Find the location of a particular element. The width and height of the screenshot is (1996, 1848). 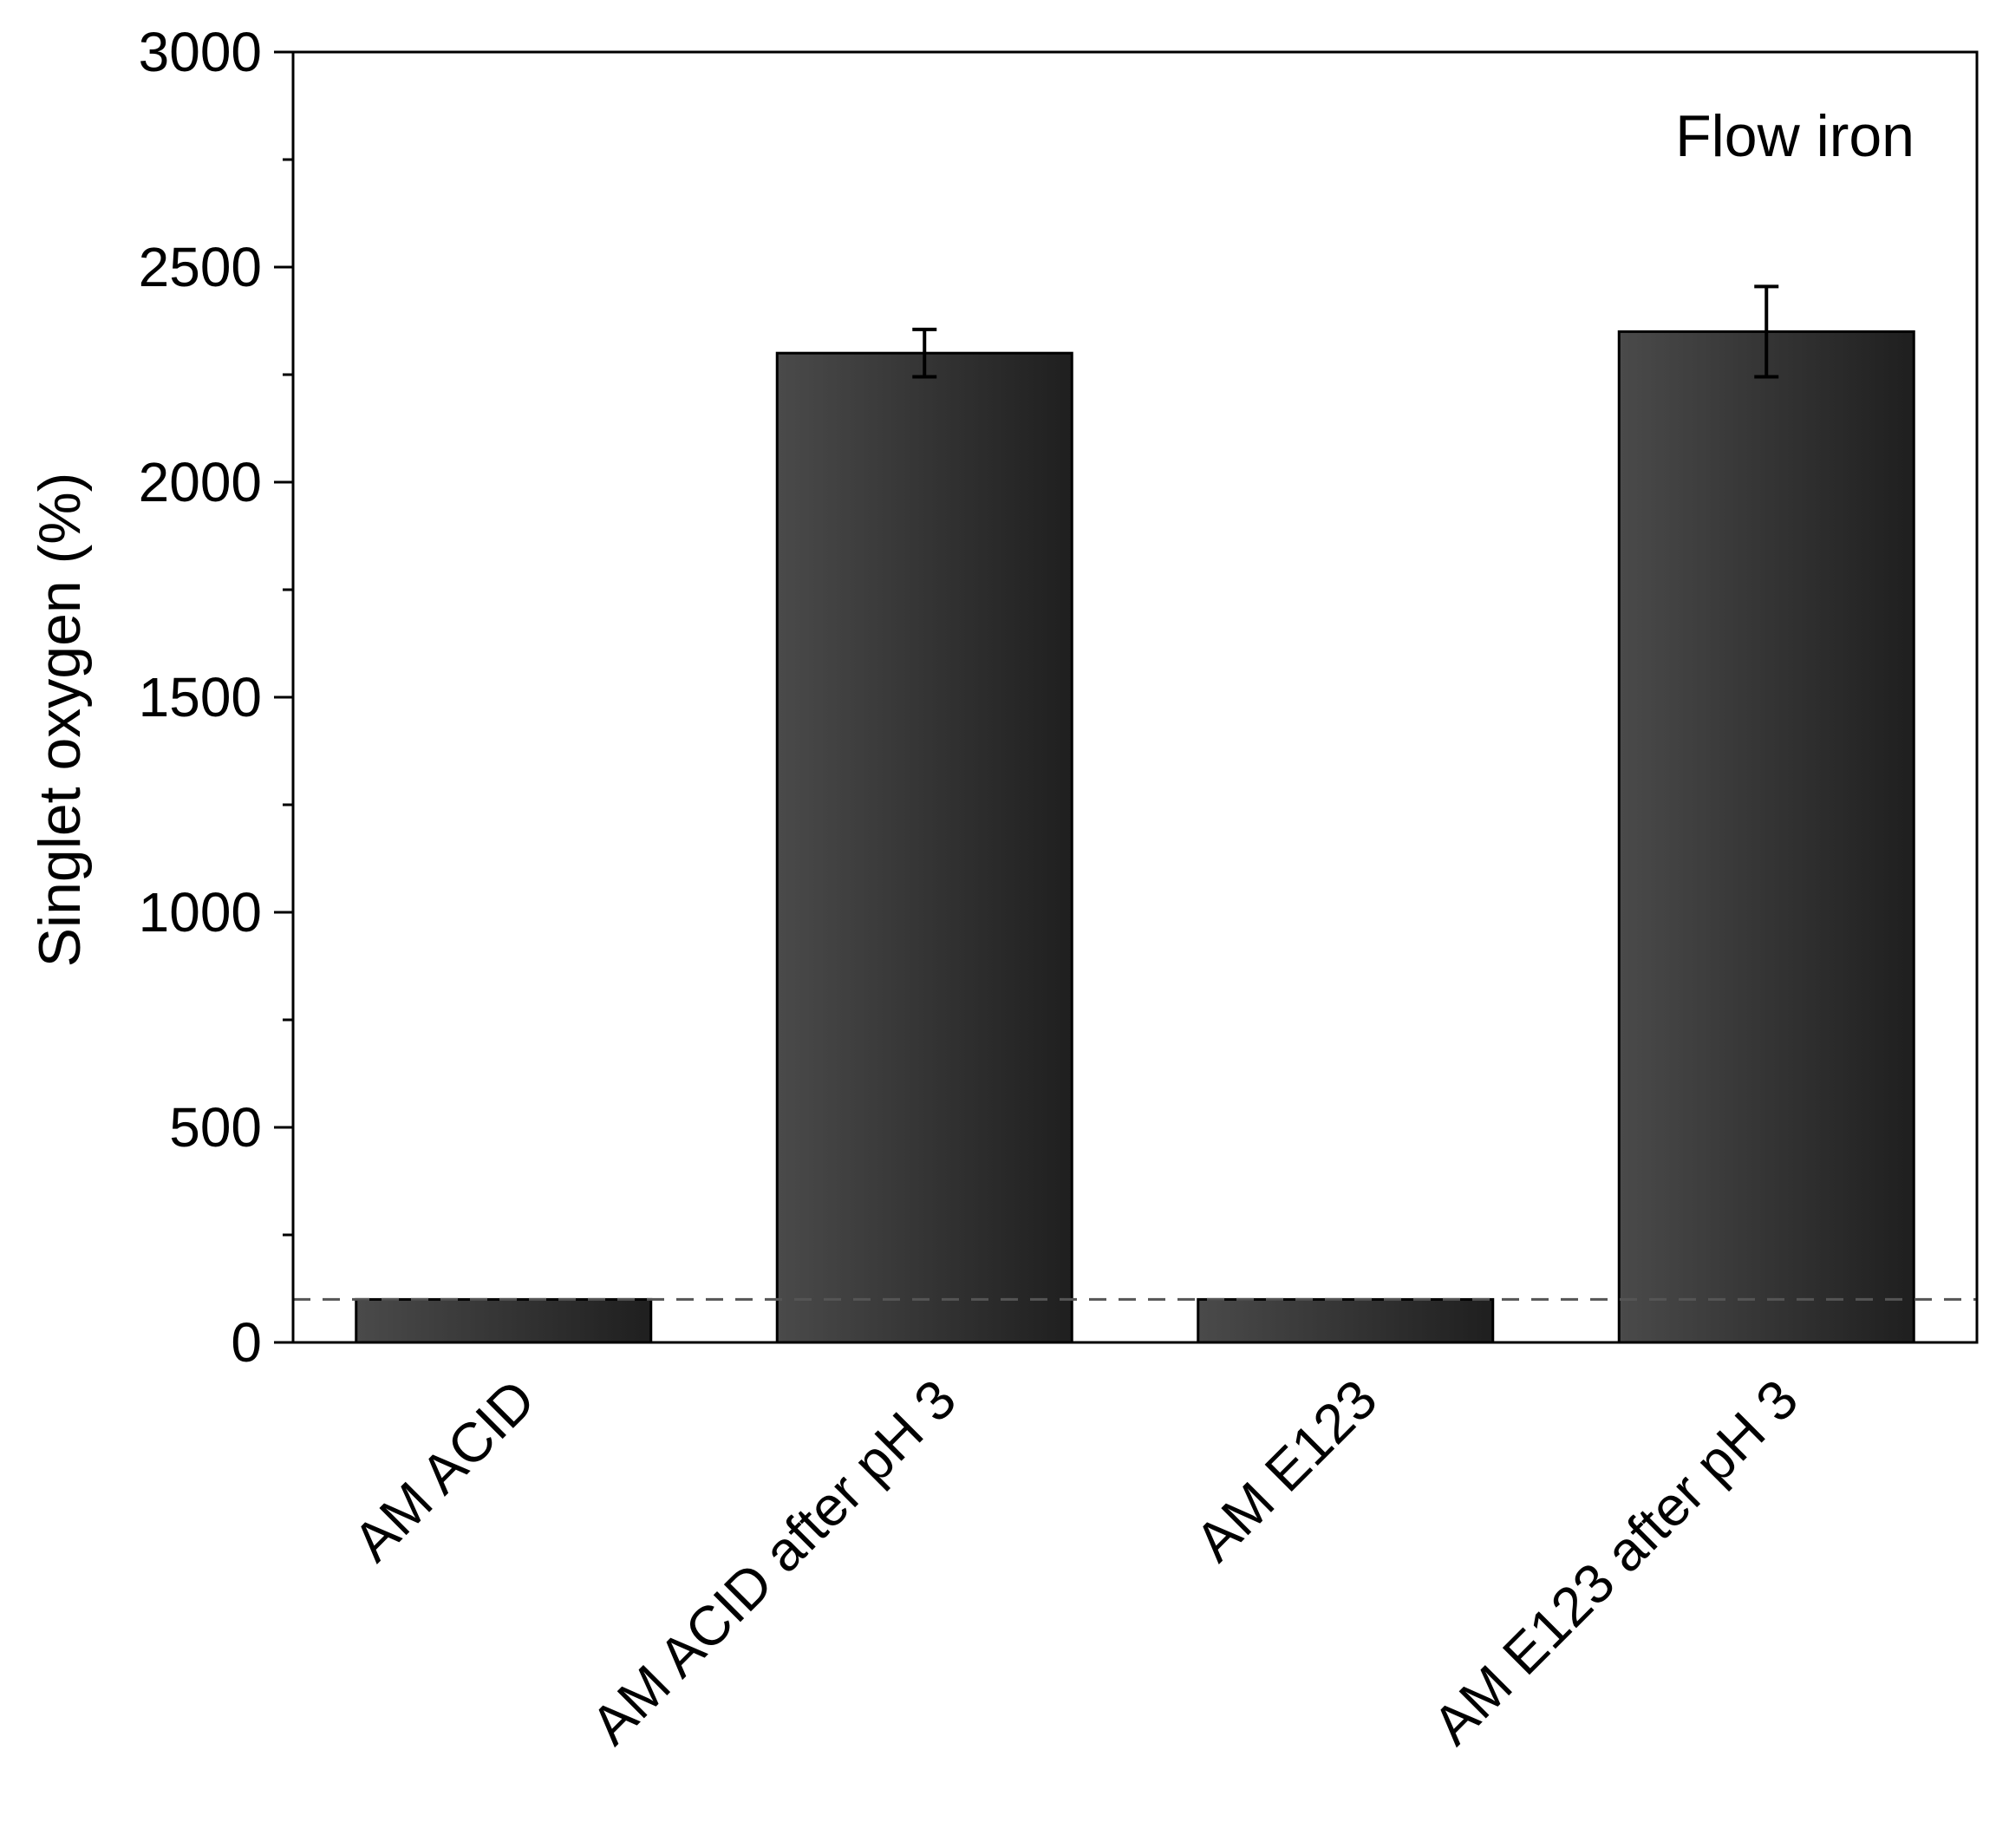

y-tick-label: 0 is located at coordinates (246, 1342).